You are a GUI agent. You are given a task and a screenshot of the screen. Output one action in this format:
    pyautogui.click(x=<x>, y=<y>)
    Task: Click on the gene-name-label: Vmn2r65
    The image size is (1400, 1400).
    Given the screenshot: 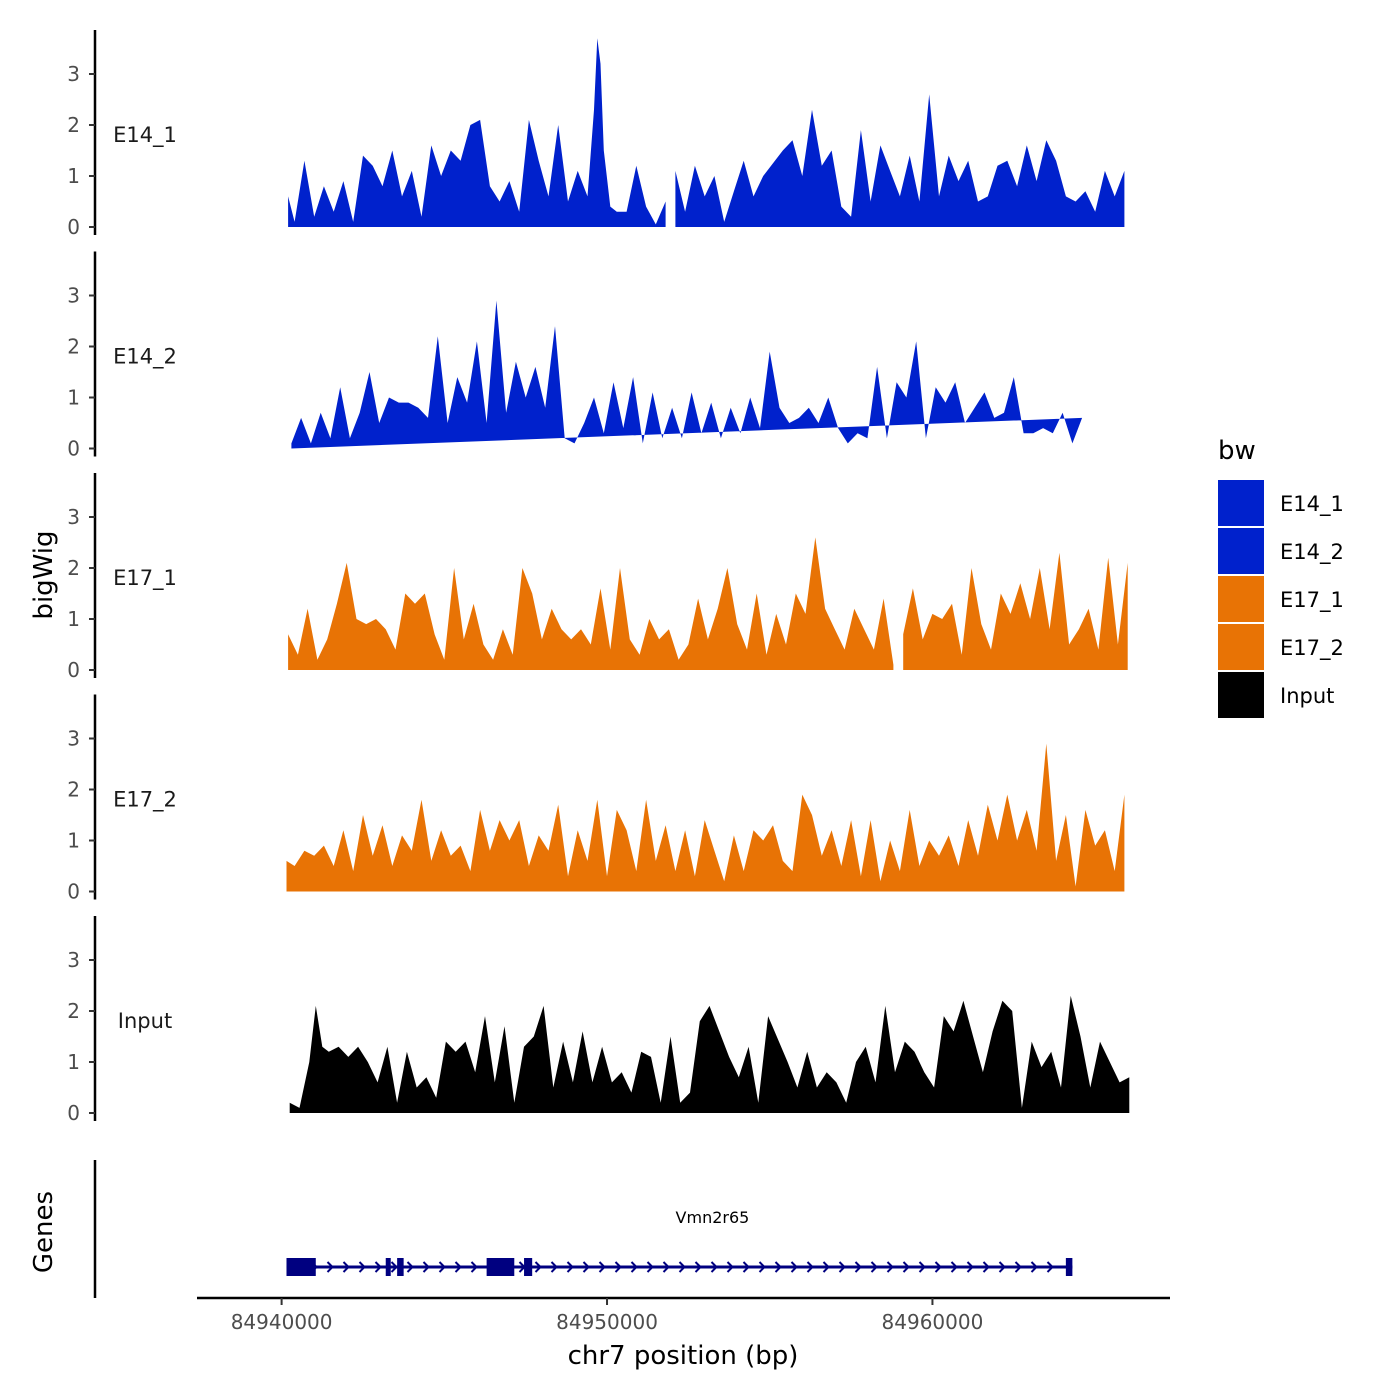 What is the action you would take?
    pyautogui.click(x=713, y=1217)
    